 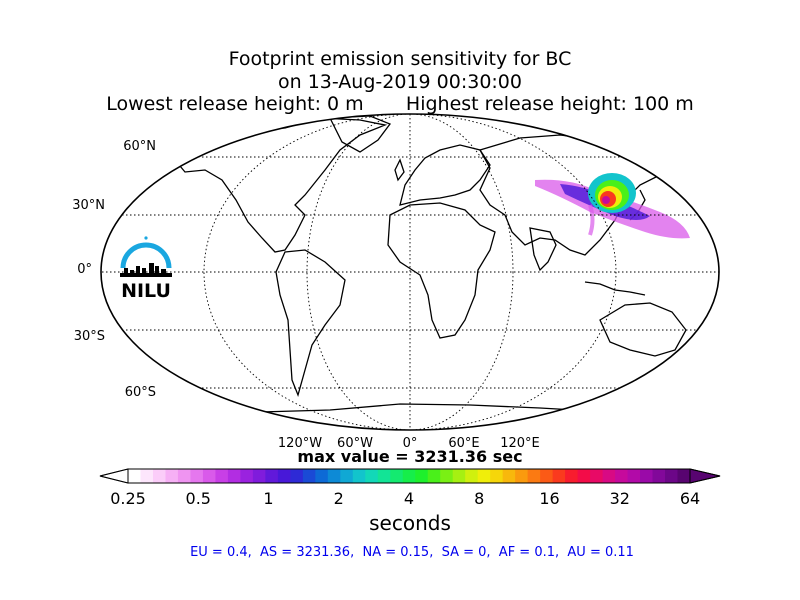 What do you see at coordinates (88, 205) in the screenshot?
I see `lat-label-30n: 30°N` at bounding box center [88, 205].